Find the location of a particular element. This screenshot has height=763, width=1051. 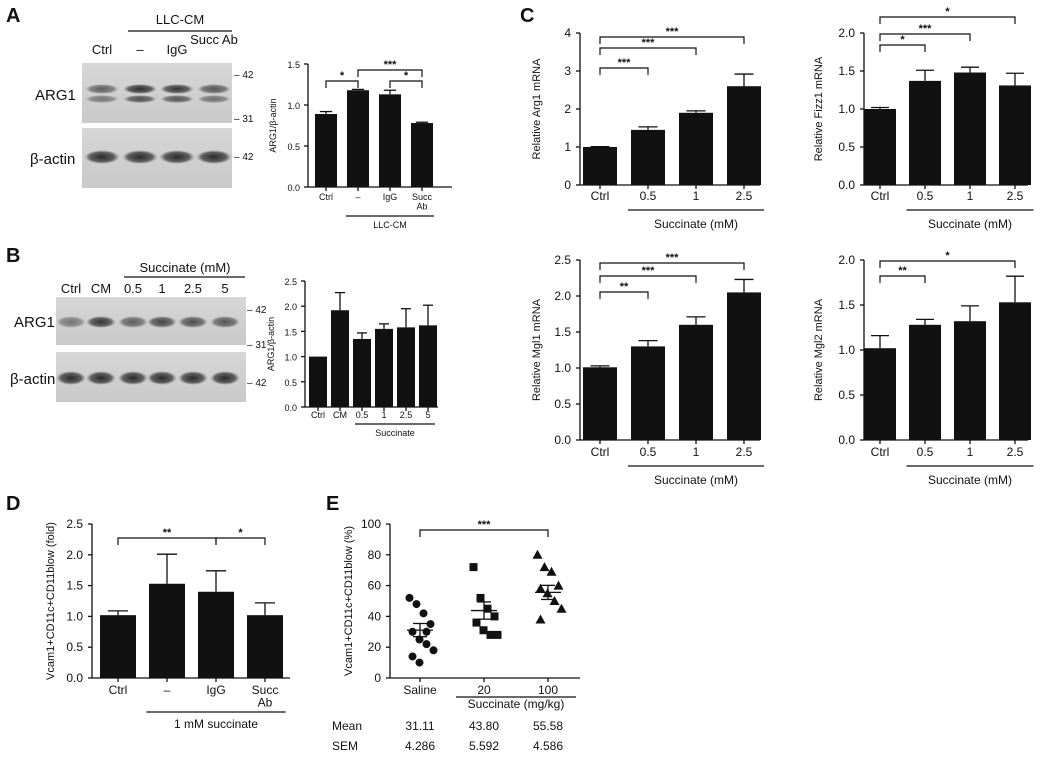

panel-label-a: A is located at coordinates (13, 16).